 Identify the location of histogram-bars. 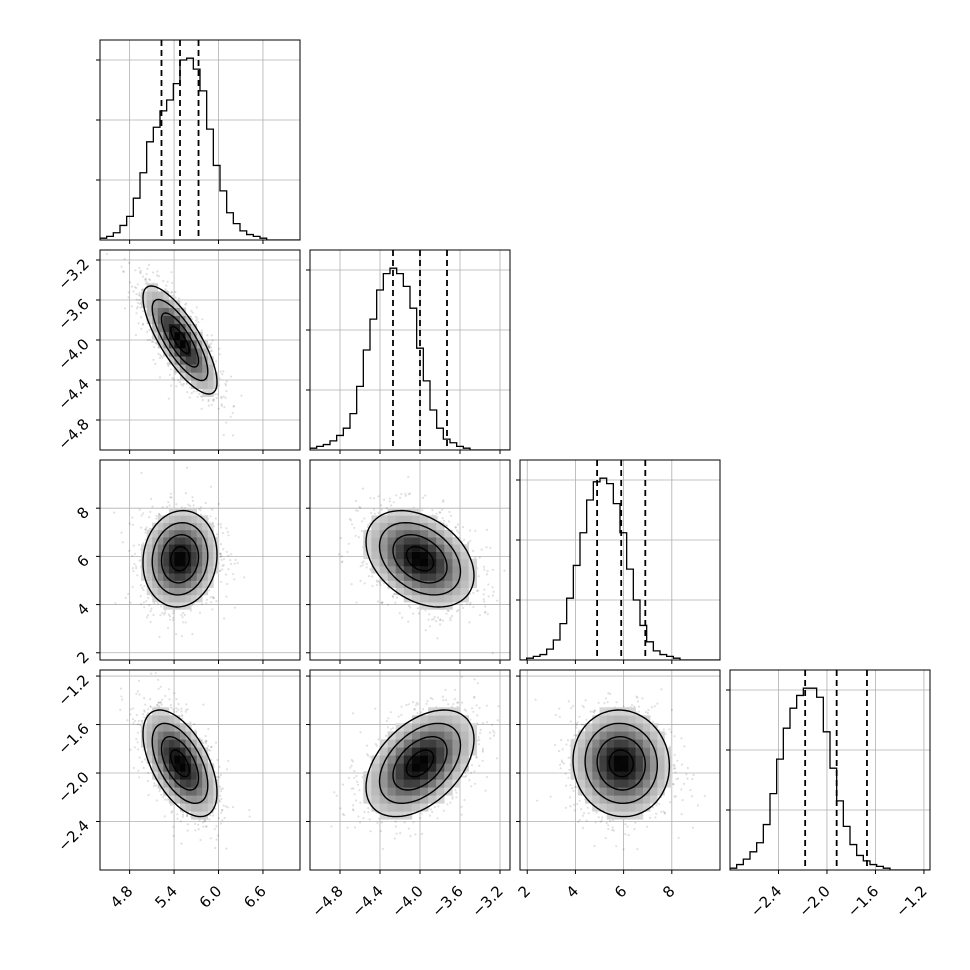
(410, 358).